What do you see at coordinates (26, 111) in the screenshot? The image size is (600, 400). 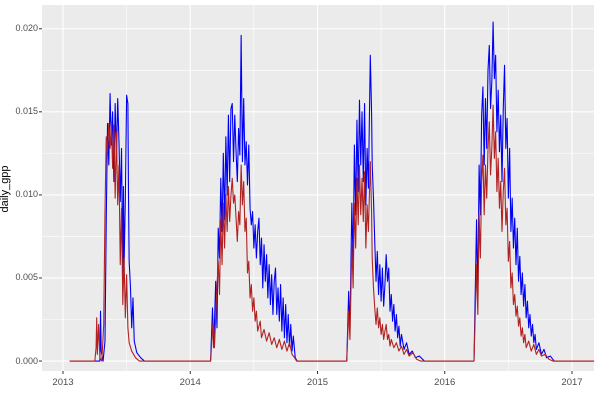 I see `y-tick-label: 0.015` at bounding box center [26, 111].